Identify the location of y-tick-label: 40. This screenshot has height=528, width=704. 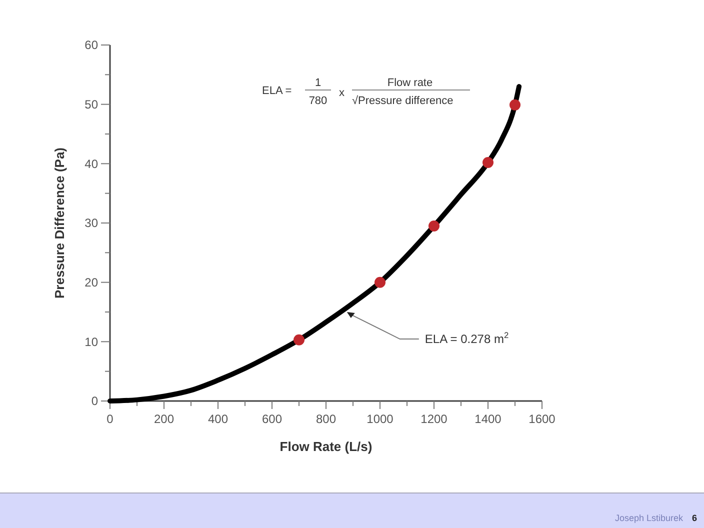
(91, 163).